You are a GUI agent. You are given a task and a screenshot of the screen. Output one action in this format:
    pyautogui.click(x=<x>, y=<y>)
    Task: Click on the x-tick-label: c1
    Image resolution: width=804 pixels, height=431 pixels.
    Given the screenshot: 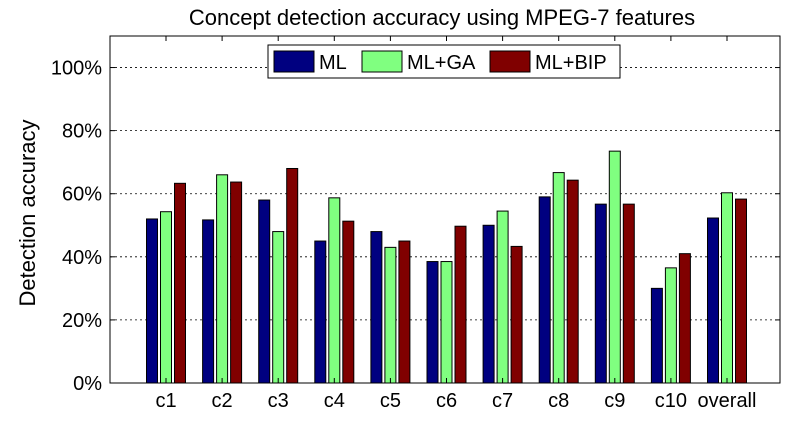 What is the action you would take?
    pyautogui.click(x=165, y=401)
    